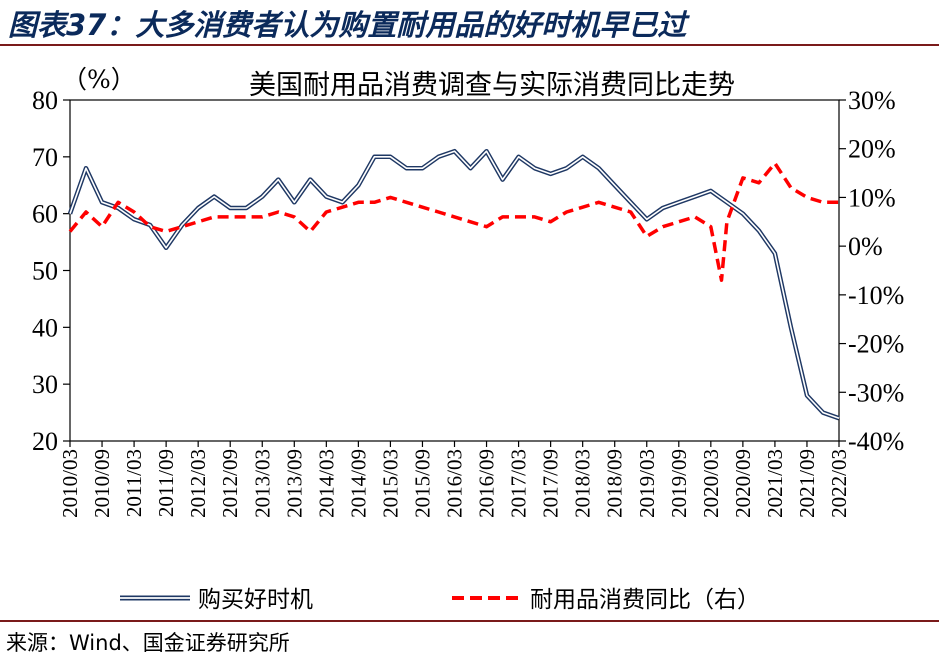  Describe the element at coordinates (645, 600) in the screenshot. I see `legend-label-right-series: 耐用品消费同比（右）` at that location.